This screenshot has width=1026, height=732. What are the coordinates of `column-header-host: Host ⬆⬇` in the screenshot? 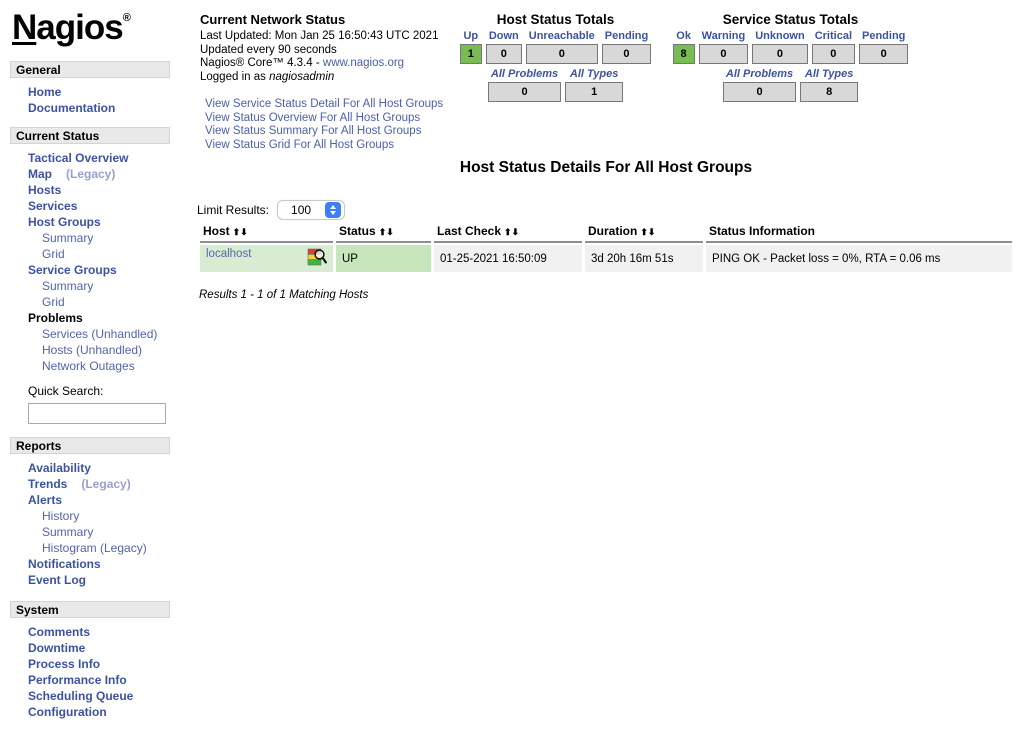 It's located at (266, 232).